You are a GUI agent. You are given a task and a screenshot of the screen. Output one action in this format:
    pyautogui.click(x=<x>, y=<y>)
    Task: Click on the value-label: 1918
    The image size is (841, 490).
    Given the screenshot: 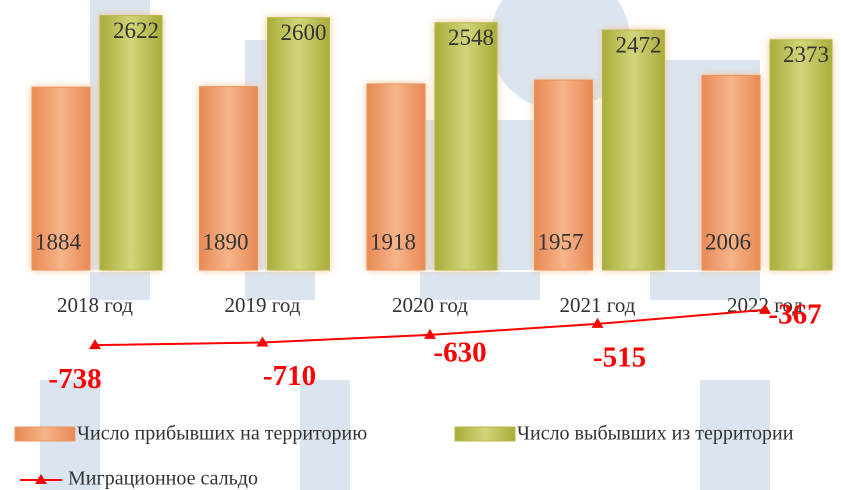 What is the action you would take?
    pyautogui.click(x=393, y=241)
    